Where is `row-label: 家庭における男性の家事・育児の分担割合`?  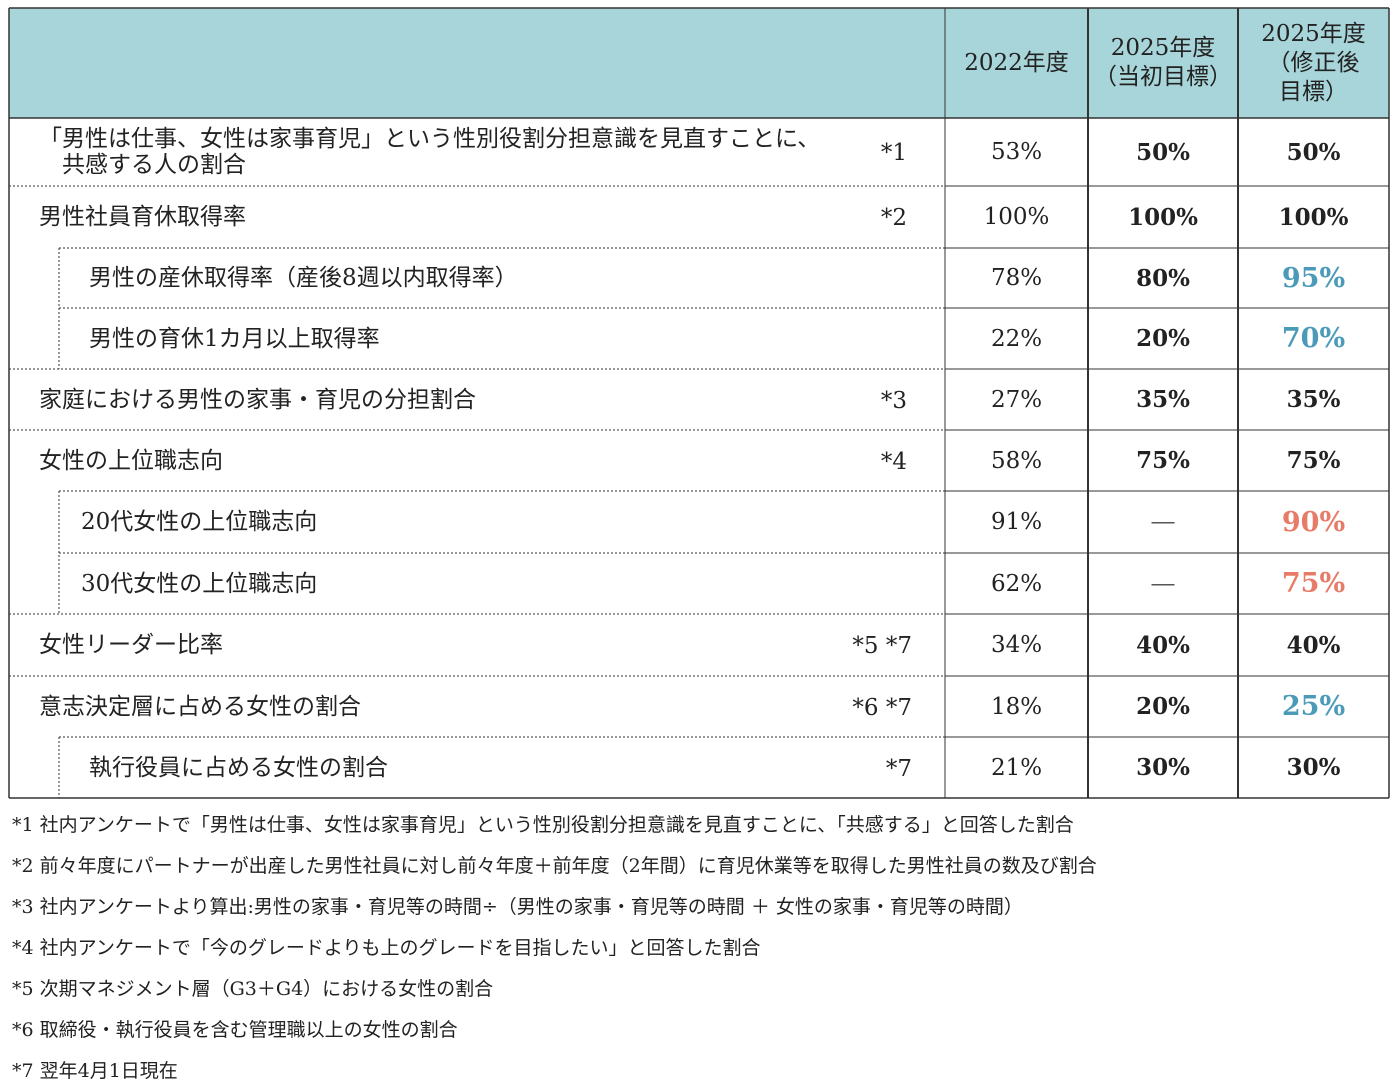 row-label: 家庭における男性の家事・育児の分担割合 is located at coordinates (257, 399).